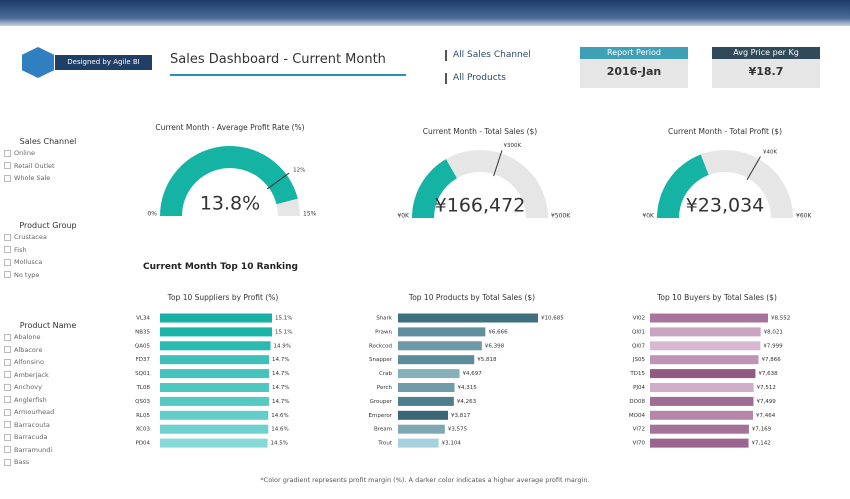  Describe the element at coordinates (766, 71) in the screenshot. I see `card-value: ¥18.7` at that location.